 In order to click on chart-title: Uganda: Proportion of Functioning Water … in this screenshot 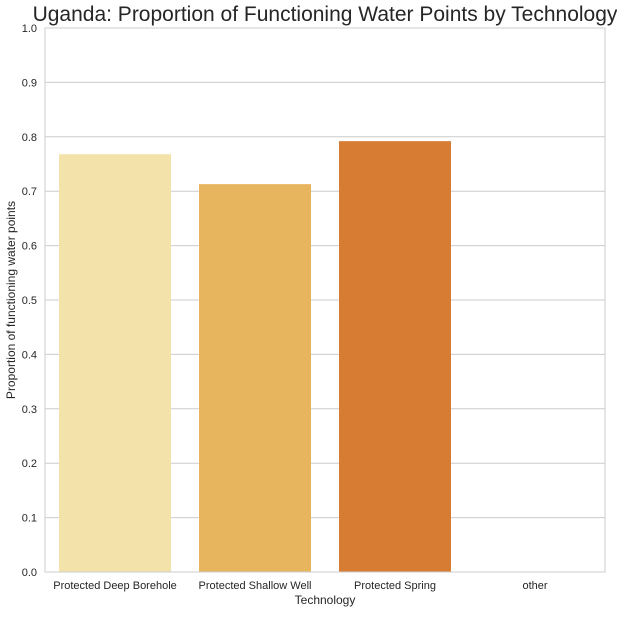, I will do `click(324, 14)`.